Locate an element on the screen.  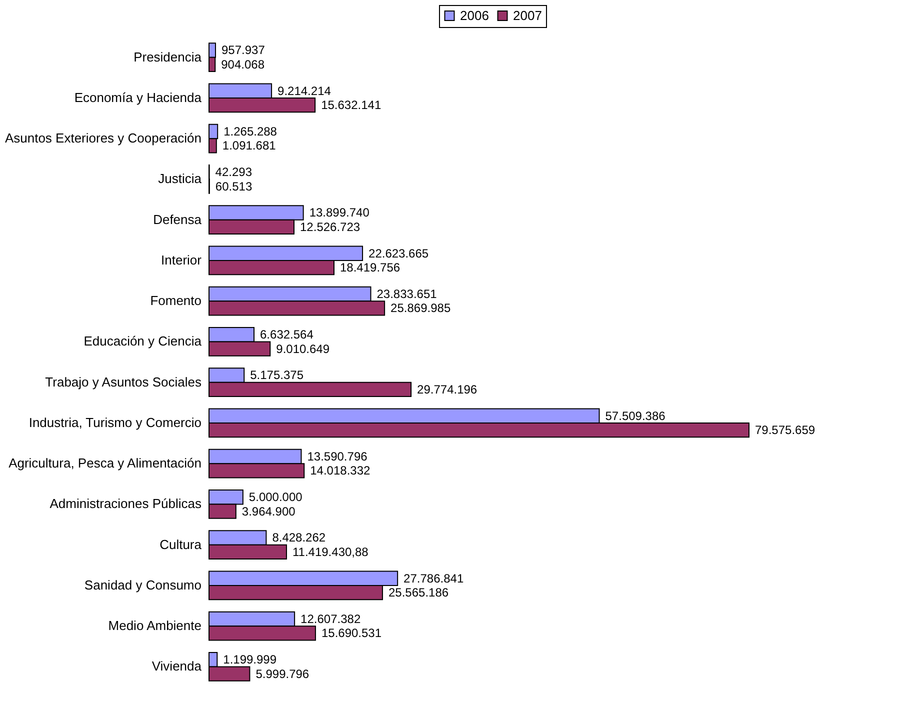
legend-label: 2007 is located at coordinates (527, 15).